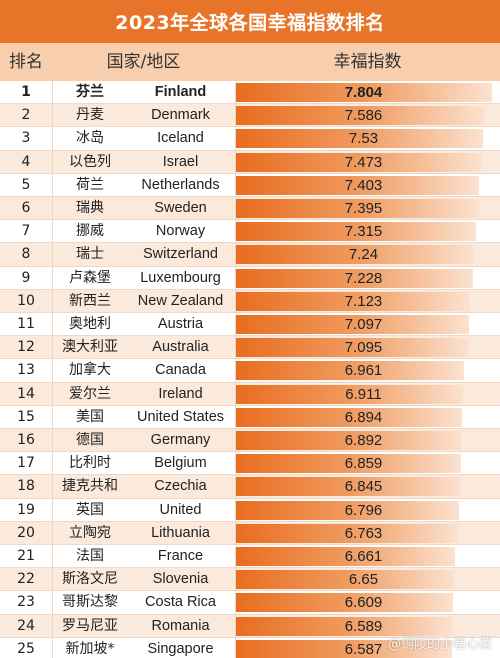 Image resolution: width=500 pixels, height=658 pixels. I want to click on country-en-cell: Singapore, so click(180, 648).